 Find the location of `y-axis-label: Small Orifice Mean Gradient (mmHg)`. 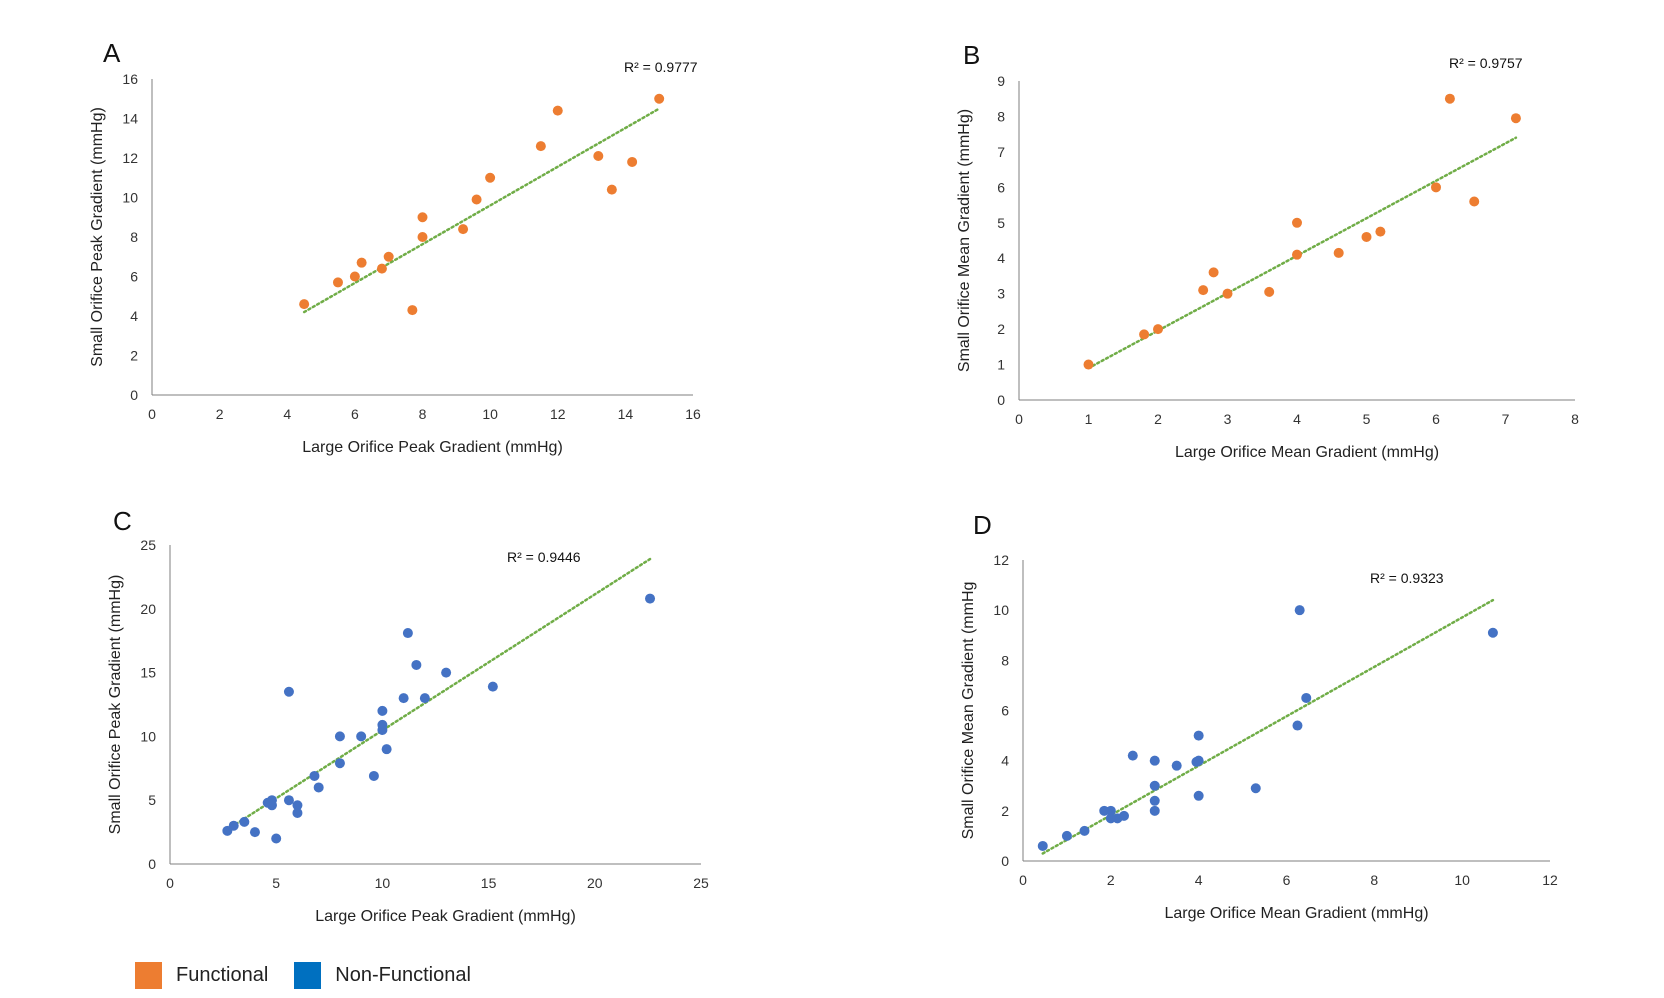

y-axis-label: Small Orifice Mean Gradient (mmHg) is located at coordinates (964, 240).